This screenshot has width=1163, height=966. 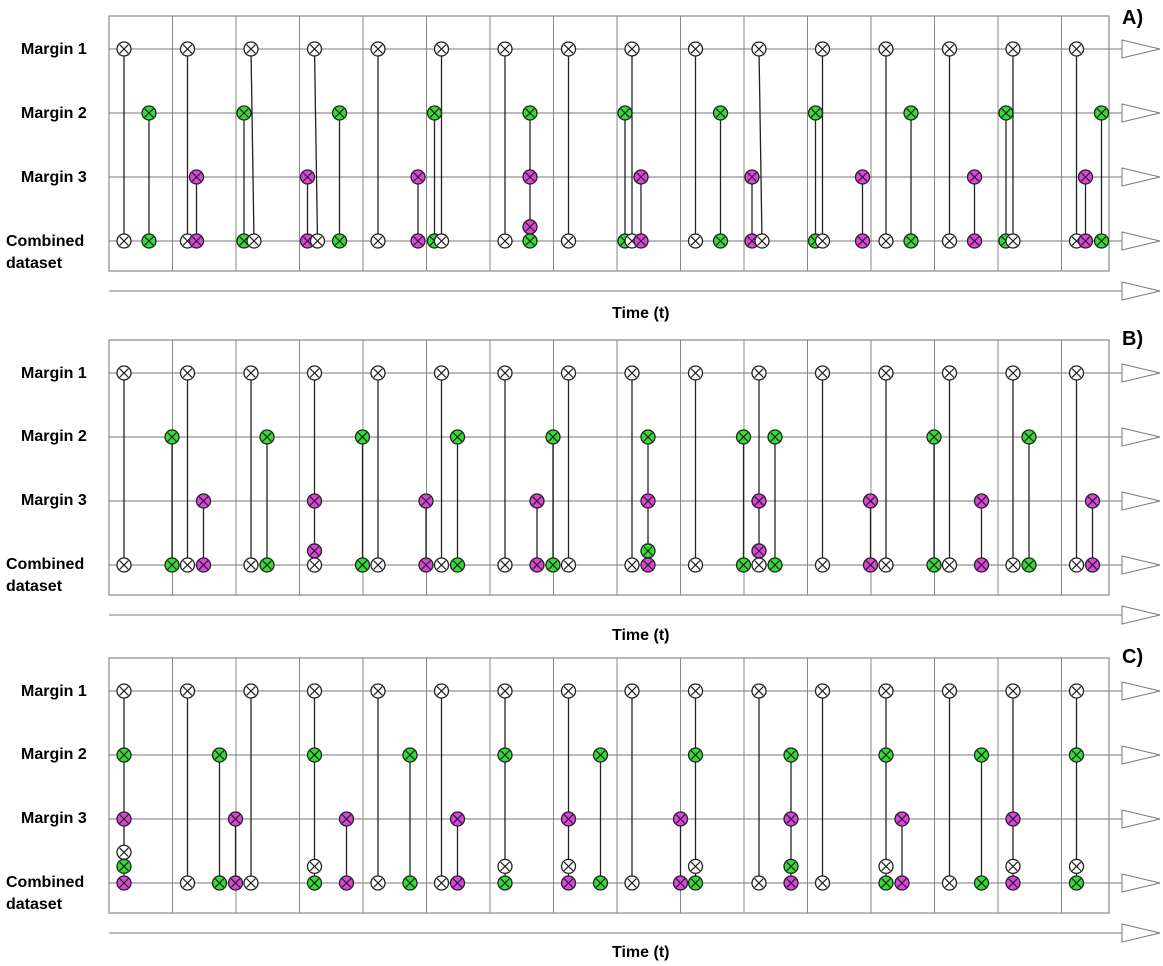 I want to click on panel-a-dataset-label: dataset, so click(x=34, y=263).